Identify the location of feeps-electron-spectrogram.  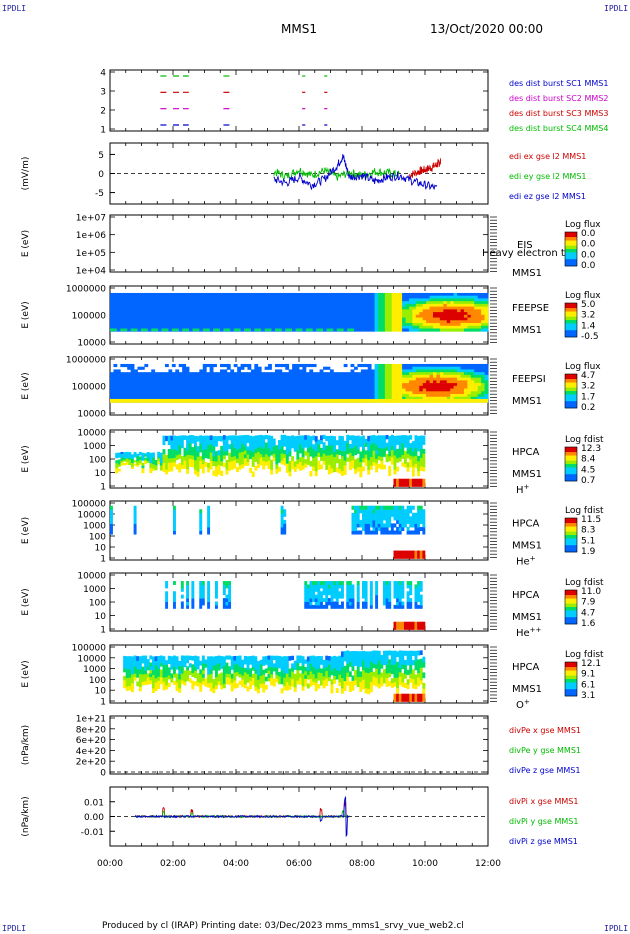
(299, 312).